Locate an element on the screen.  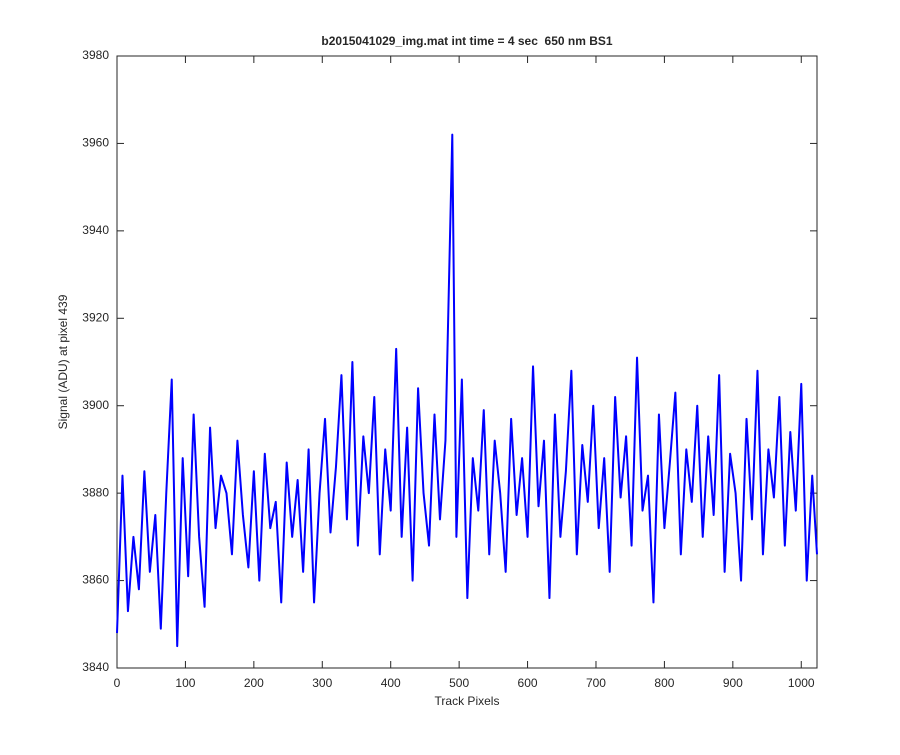
x-tick-label: 600 is located at coordinates (528, 683).